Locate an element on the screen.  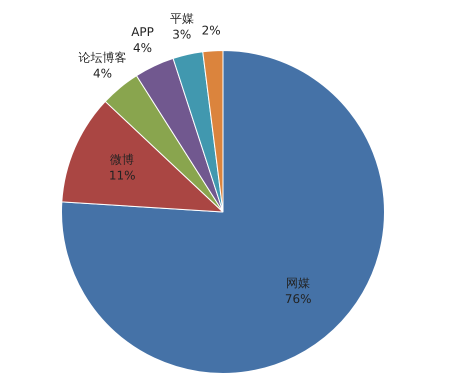
data-label: 2% is located at coordinates (211, 31).